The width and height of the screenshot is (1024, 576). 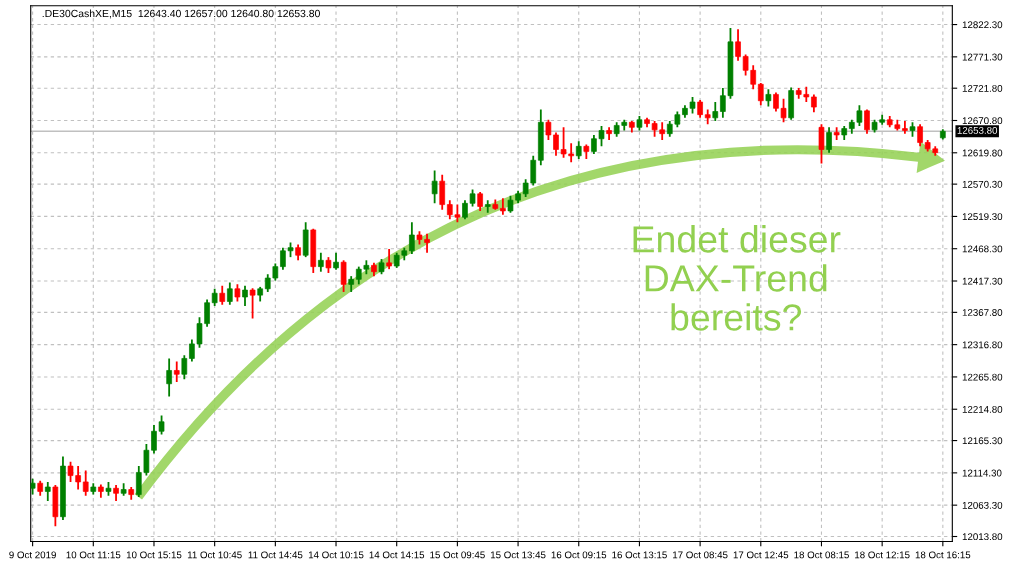 What do you see at coordinates (982, 345) in the screenshot?
I see `y-tick-label: 12316.80` at bounding box center [982, 345].